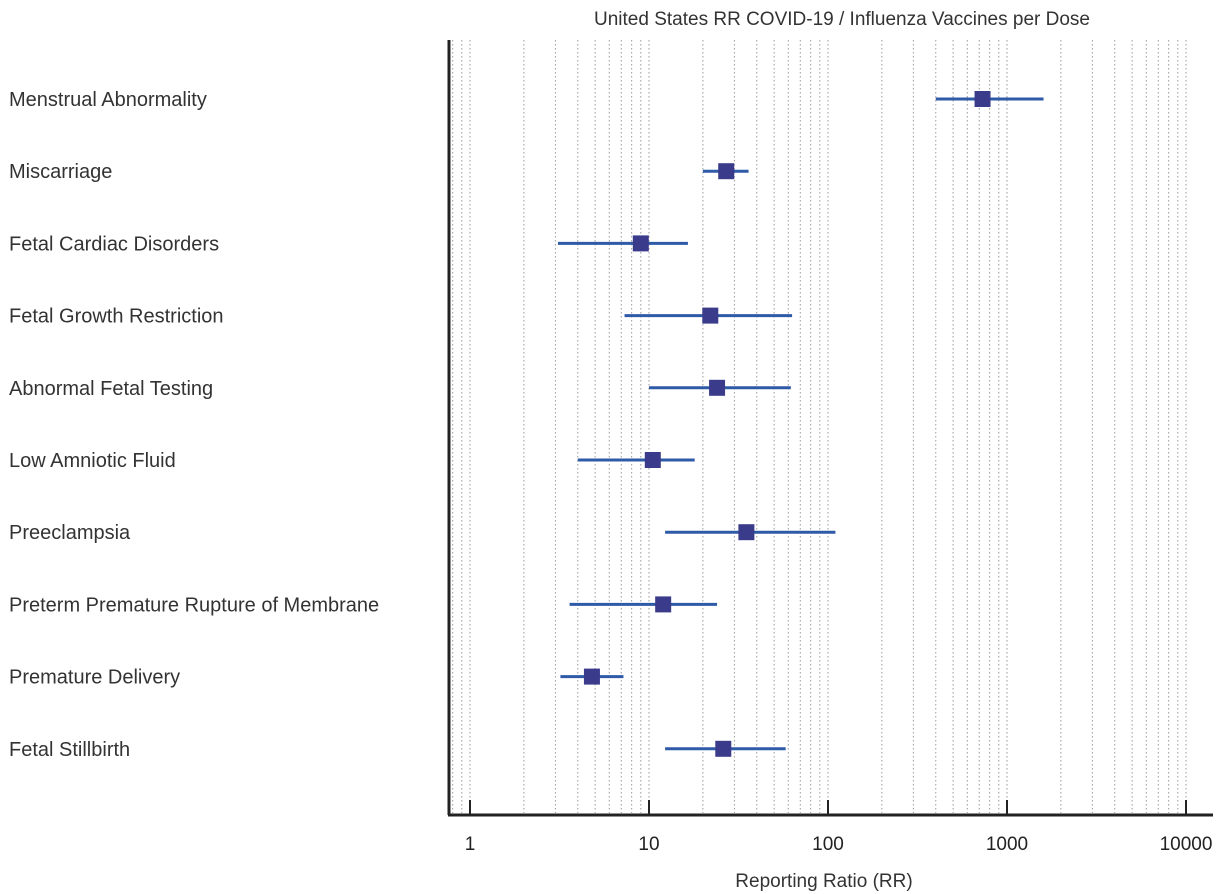  I want to click on x-tick-label: 10, so click(648, 844).